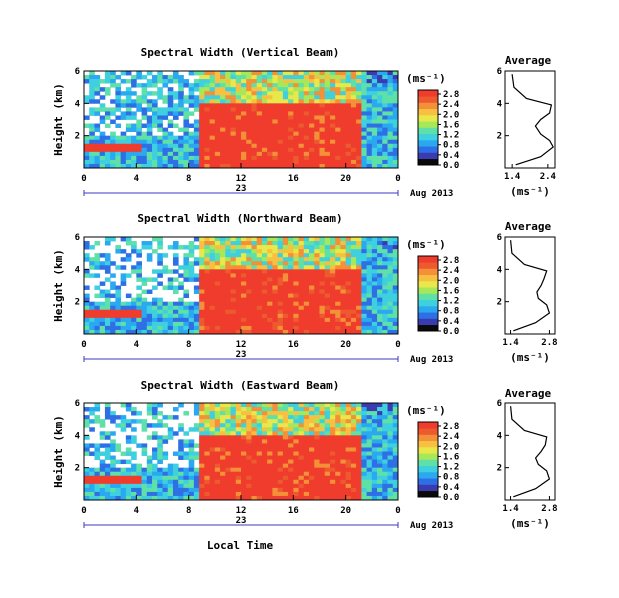 The height and width of the screenshot is (598, 619). I want to click on profile-y-tick-label: 2, so click(499, 303).